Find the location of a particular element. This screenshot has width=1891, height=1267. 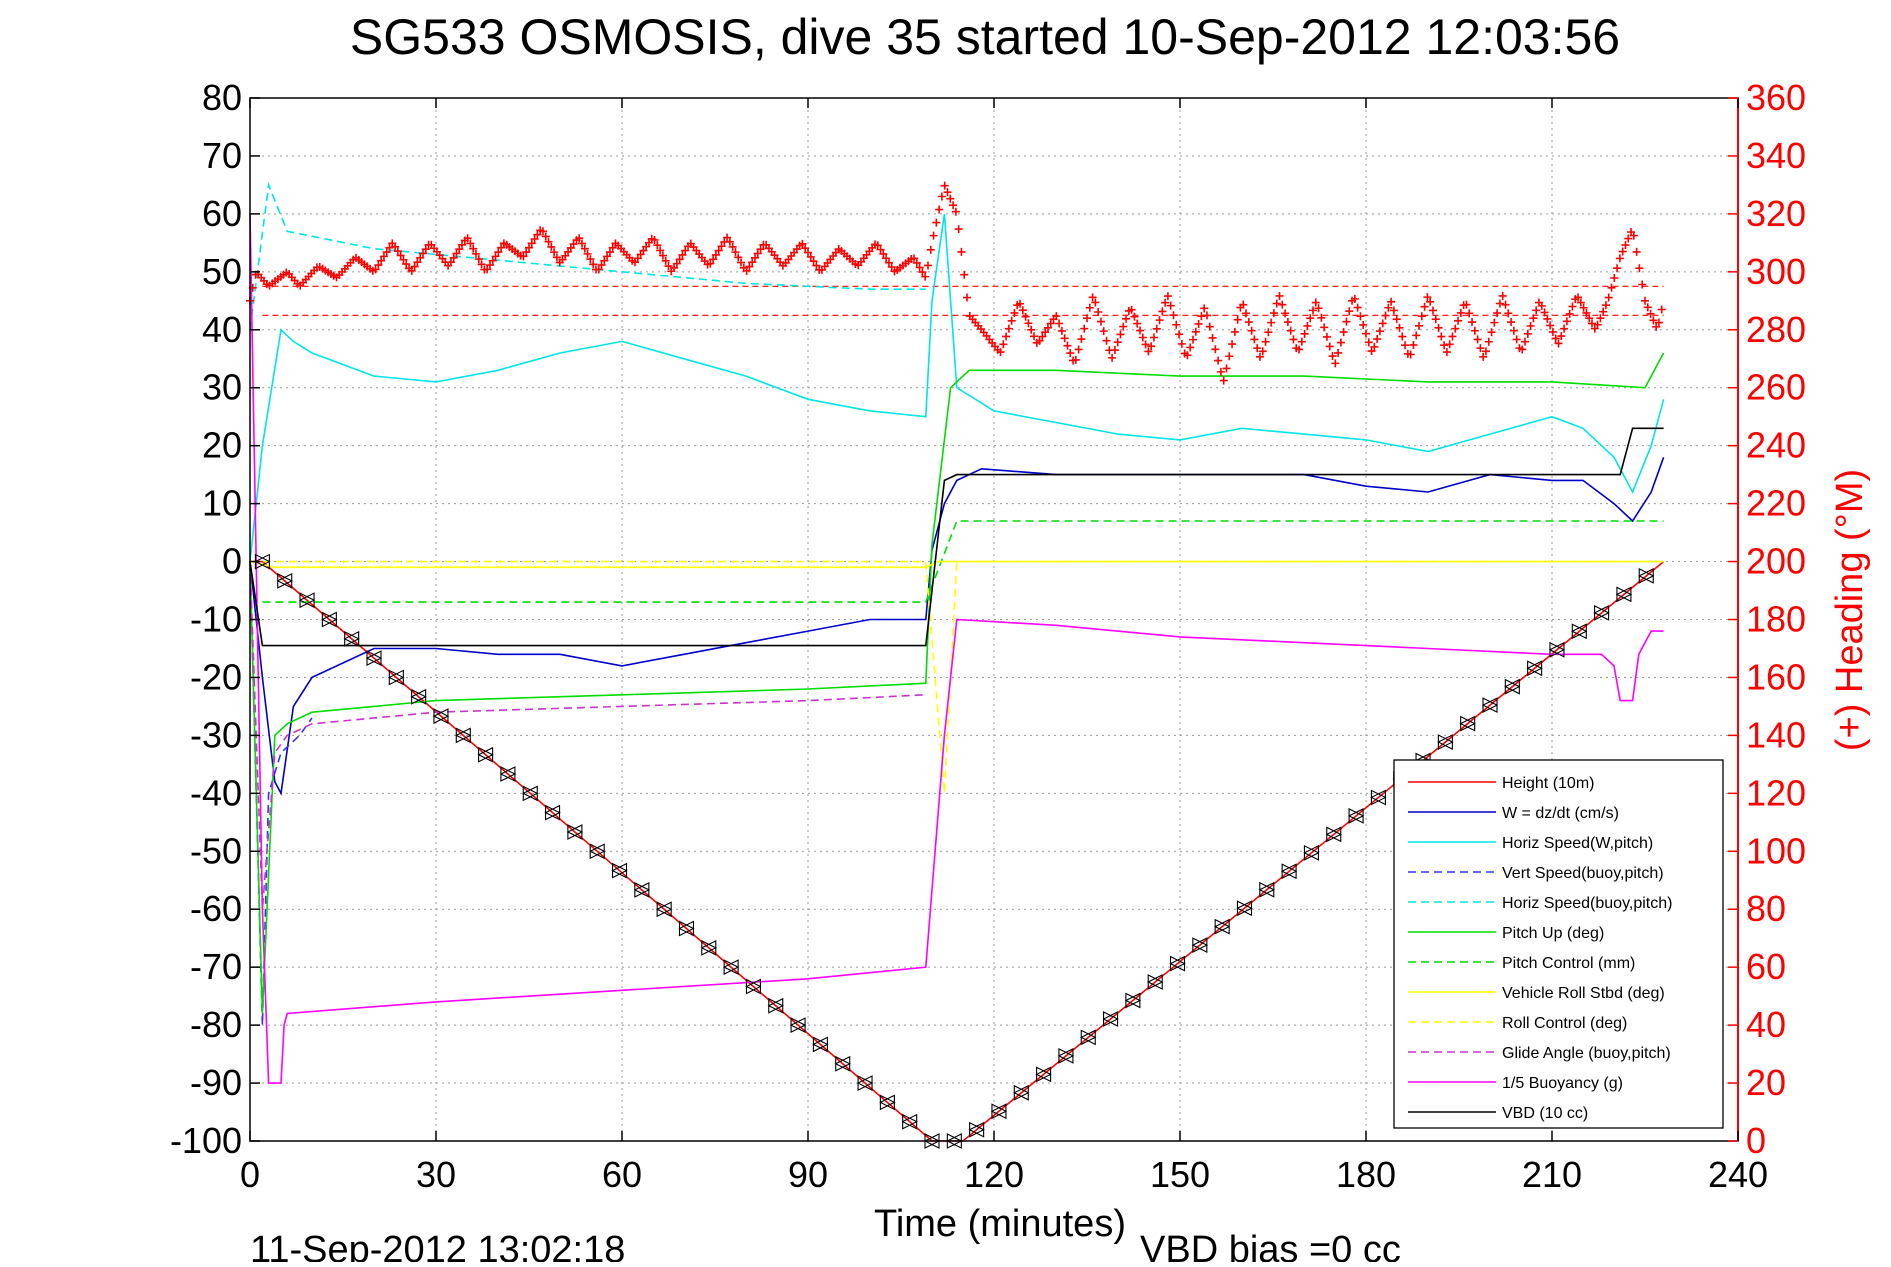

y2-tick-label: 160 is located at coordinates (1776, 676).